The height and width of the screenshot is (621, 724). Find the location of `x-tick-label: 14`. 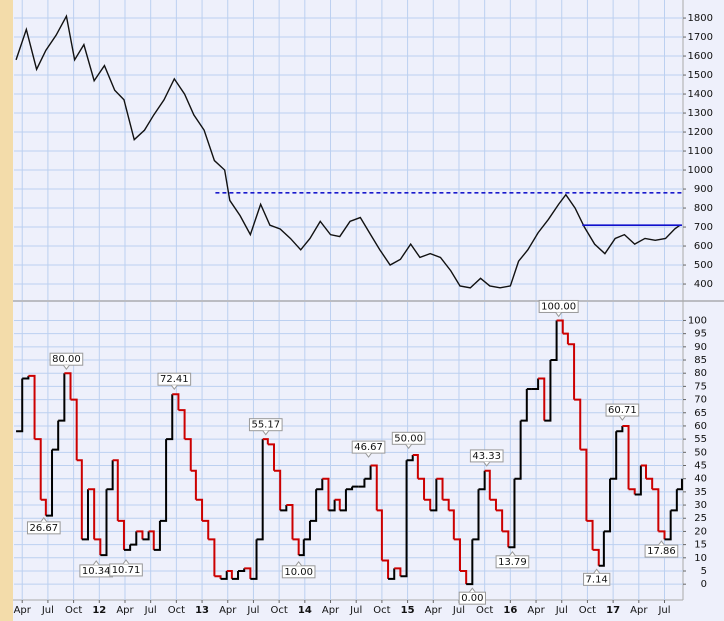

x-tick-label: 14 is located at coordinates (305, 610).